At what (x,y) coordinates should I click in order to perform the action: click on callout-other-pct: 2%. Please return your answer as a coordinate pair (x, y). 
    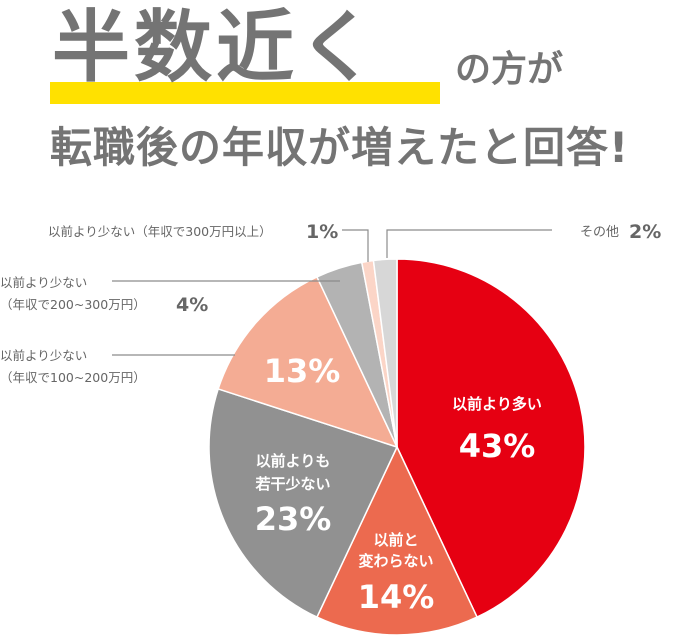
    Looking at the image, I should click on (645, 232).